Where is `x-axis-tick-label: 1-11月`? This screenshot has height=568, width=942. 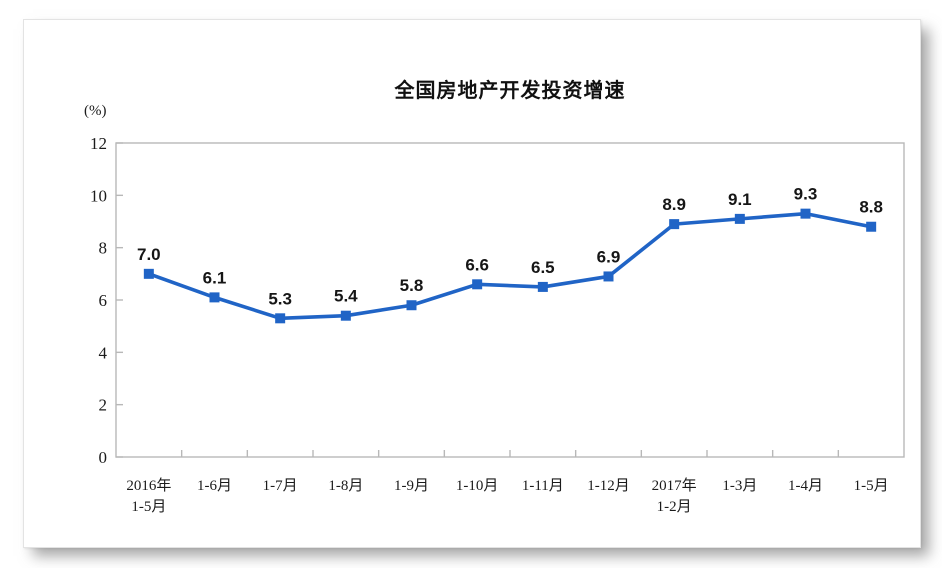
x-axis-tick-label: 1-11月 is located at coordinates (543, 486).